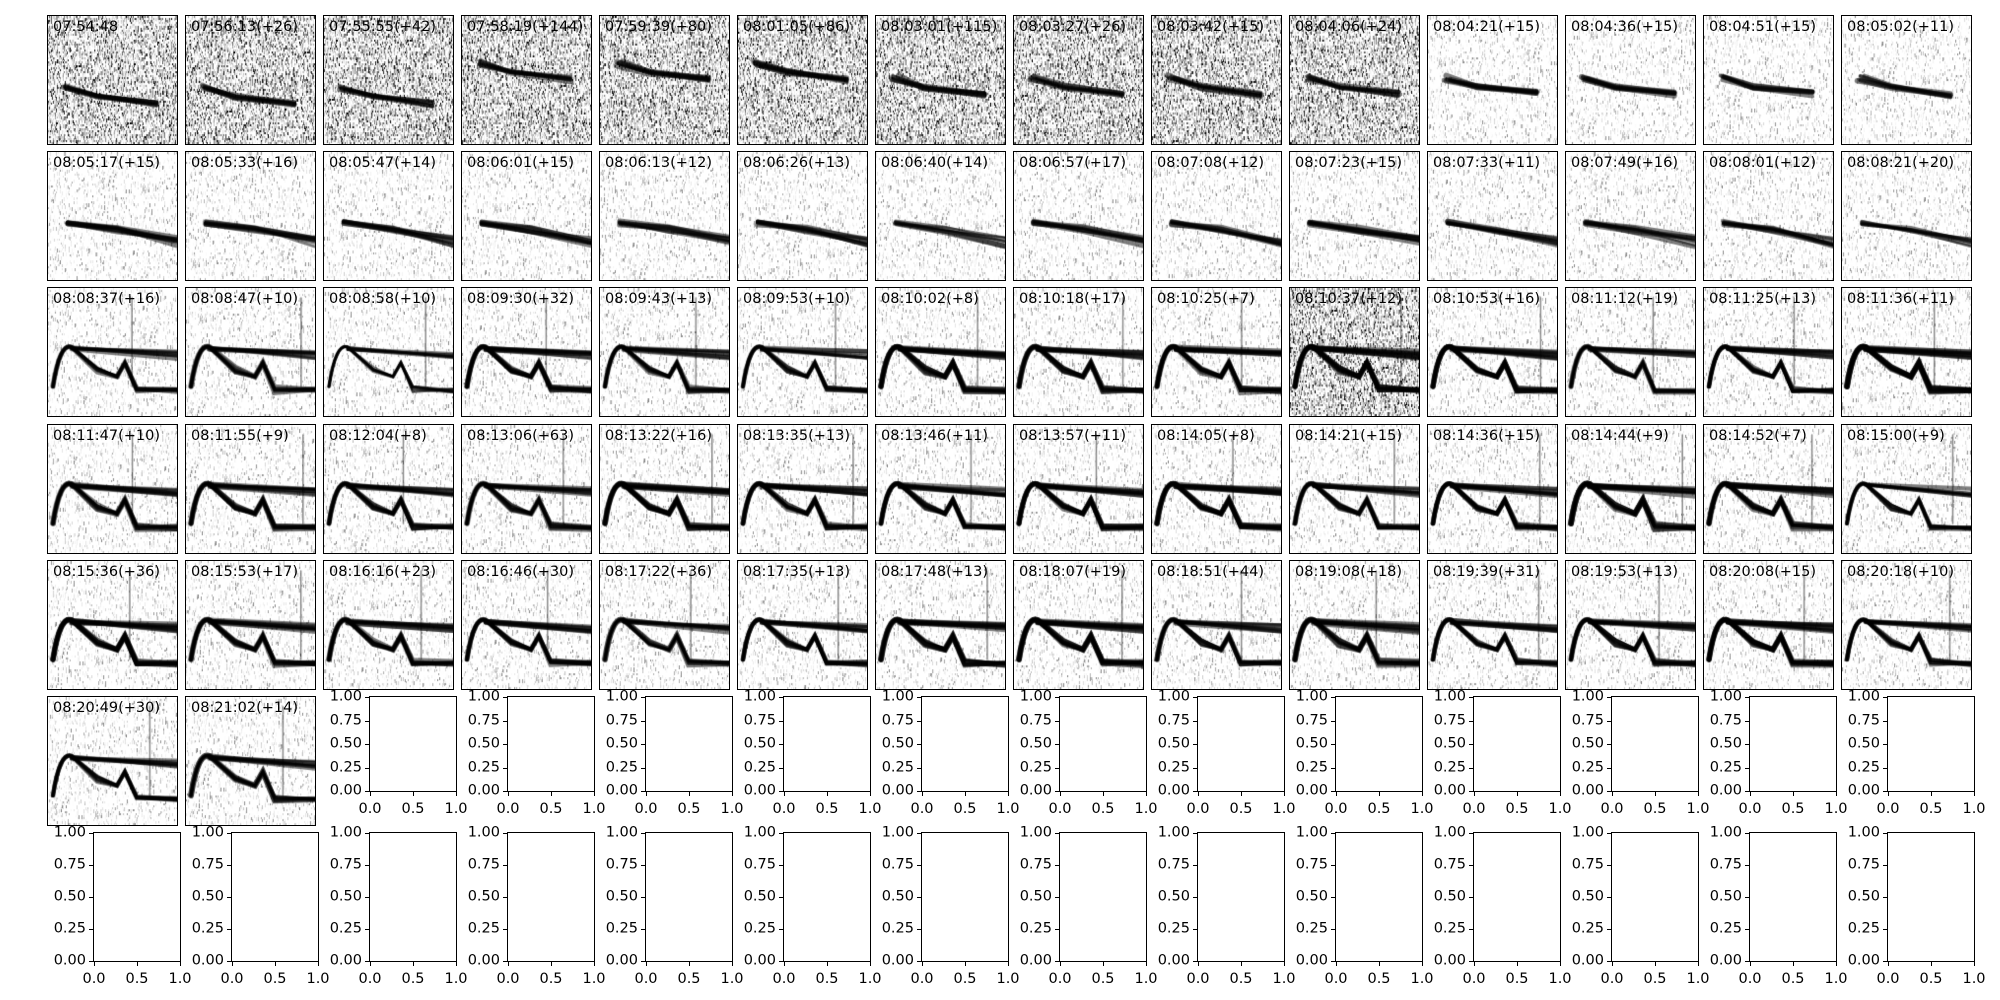 The height and width of the screenshot is (1000, 2000). I want to click on panel-timestamp-label: 08:08:58(+10), so click(383, 299).